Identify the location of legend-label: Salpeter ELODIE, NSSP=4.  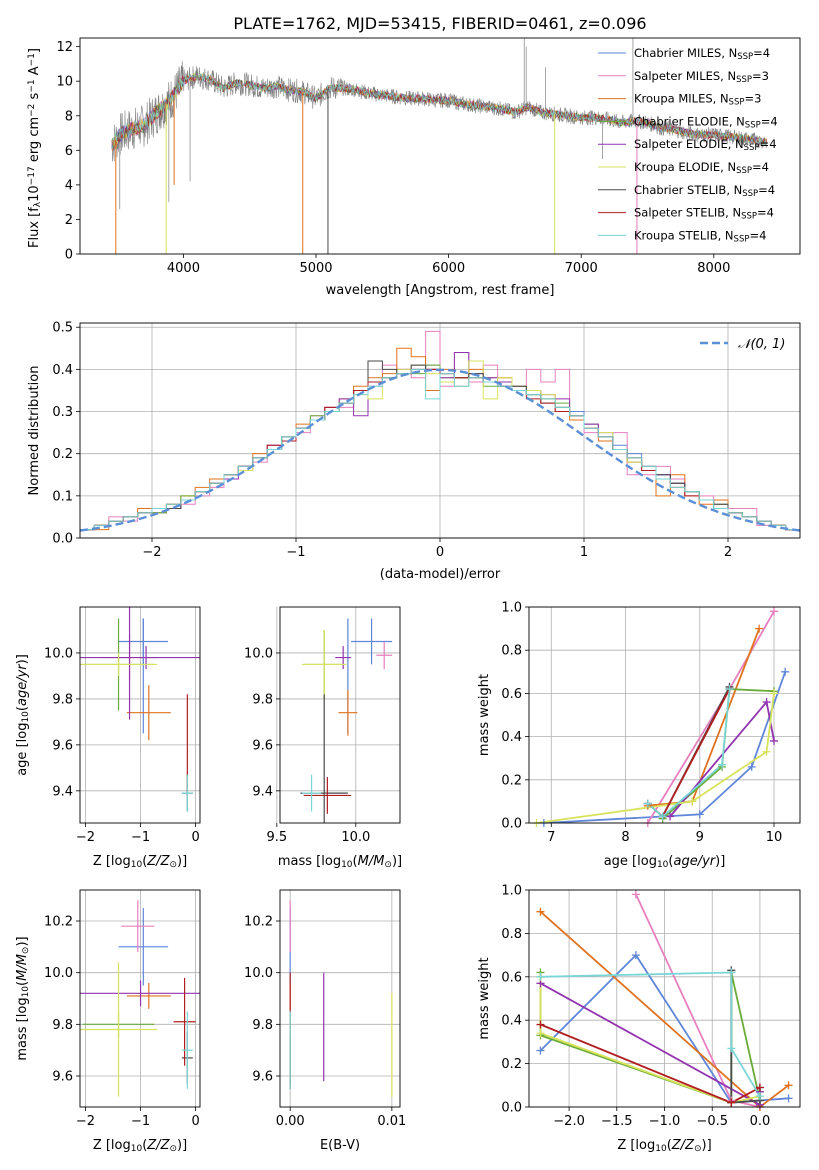
(705, 145).